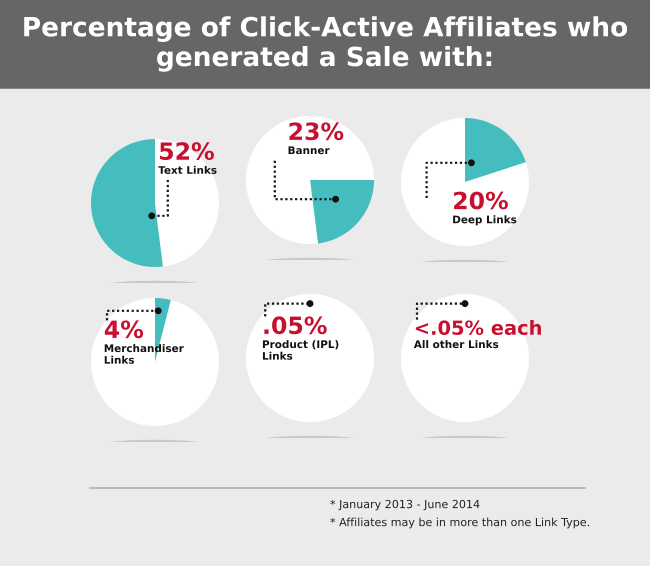 This screenshot has height=566, width=650. What do you see at coordinates (124, 329) in the screenshot?
I see `data-label: 4%` at bounding box center [124, 329].